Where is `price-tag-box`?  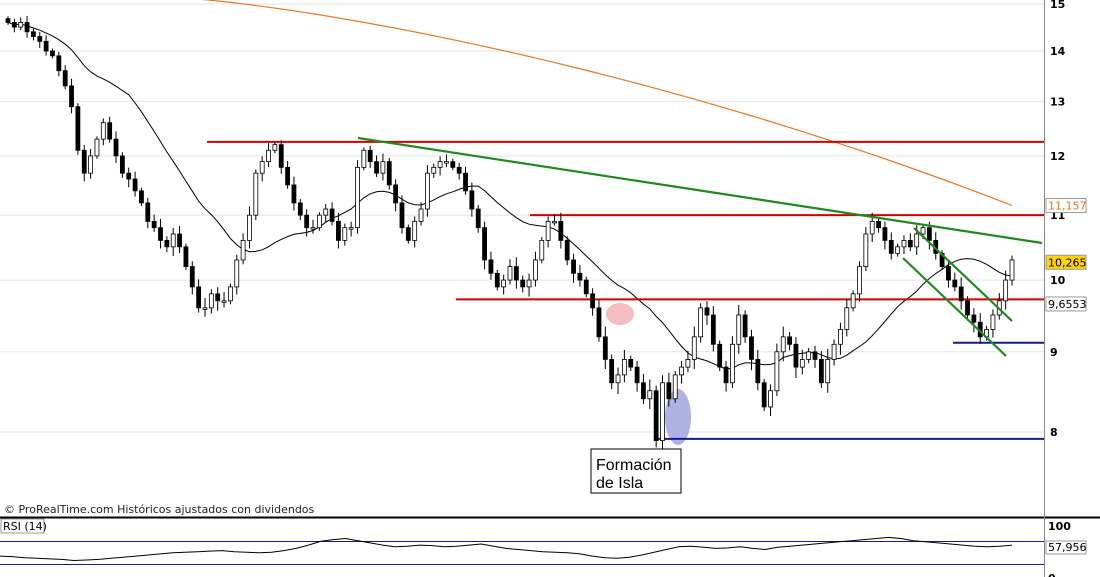 price-tag-box is located at coordinates (1066, 262).